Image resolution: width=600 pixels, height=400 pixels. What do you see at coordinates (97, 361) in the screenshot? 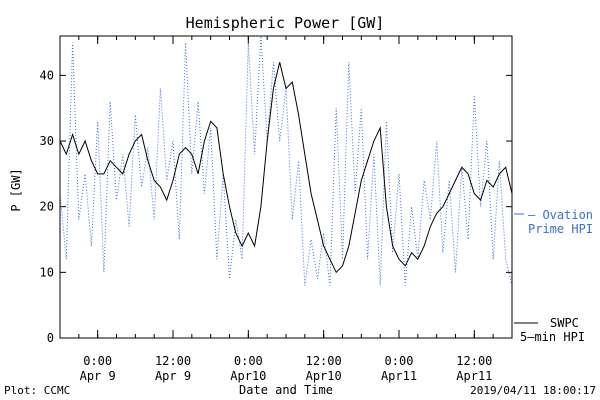
I see `x-tick-time-0: 0:00` at bounding box center [97, 361].